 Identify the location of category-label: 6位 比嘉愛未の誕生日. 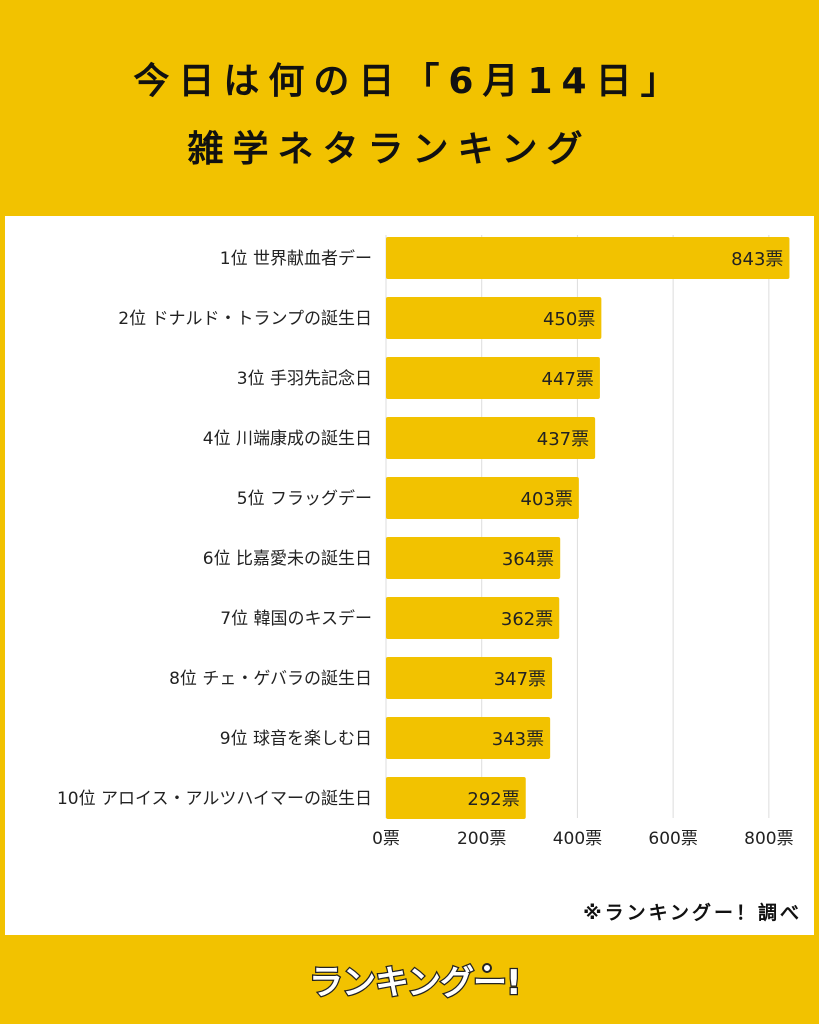
(287, 559).